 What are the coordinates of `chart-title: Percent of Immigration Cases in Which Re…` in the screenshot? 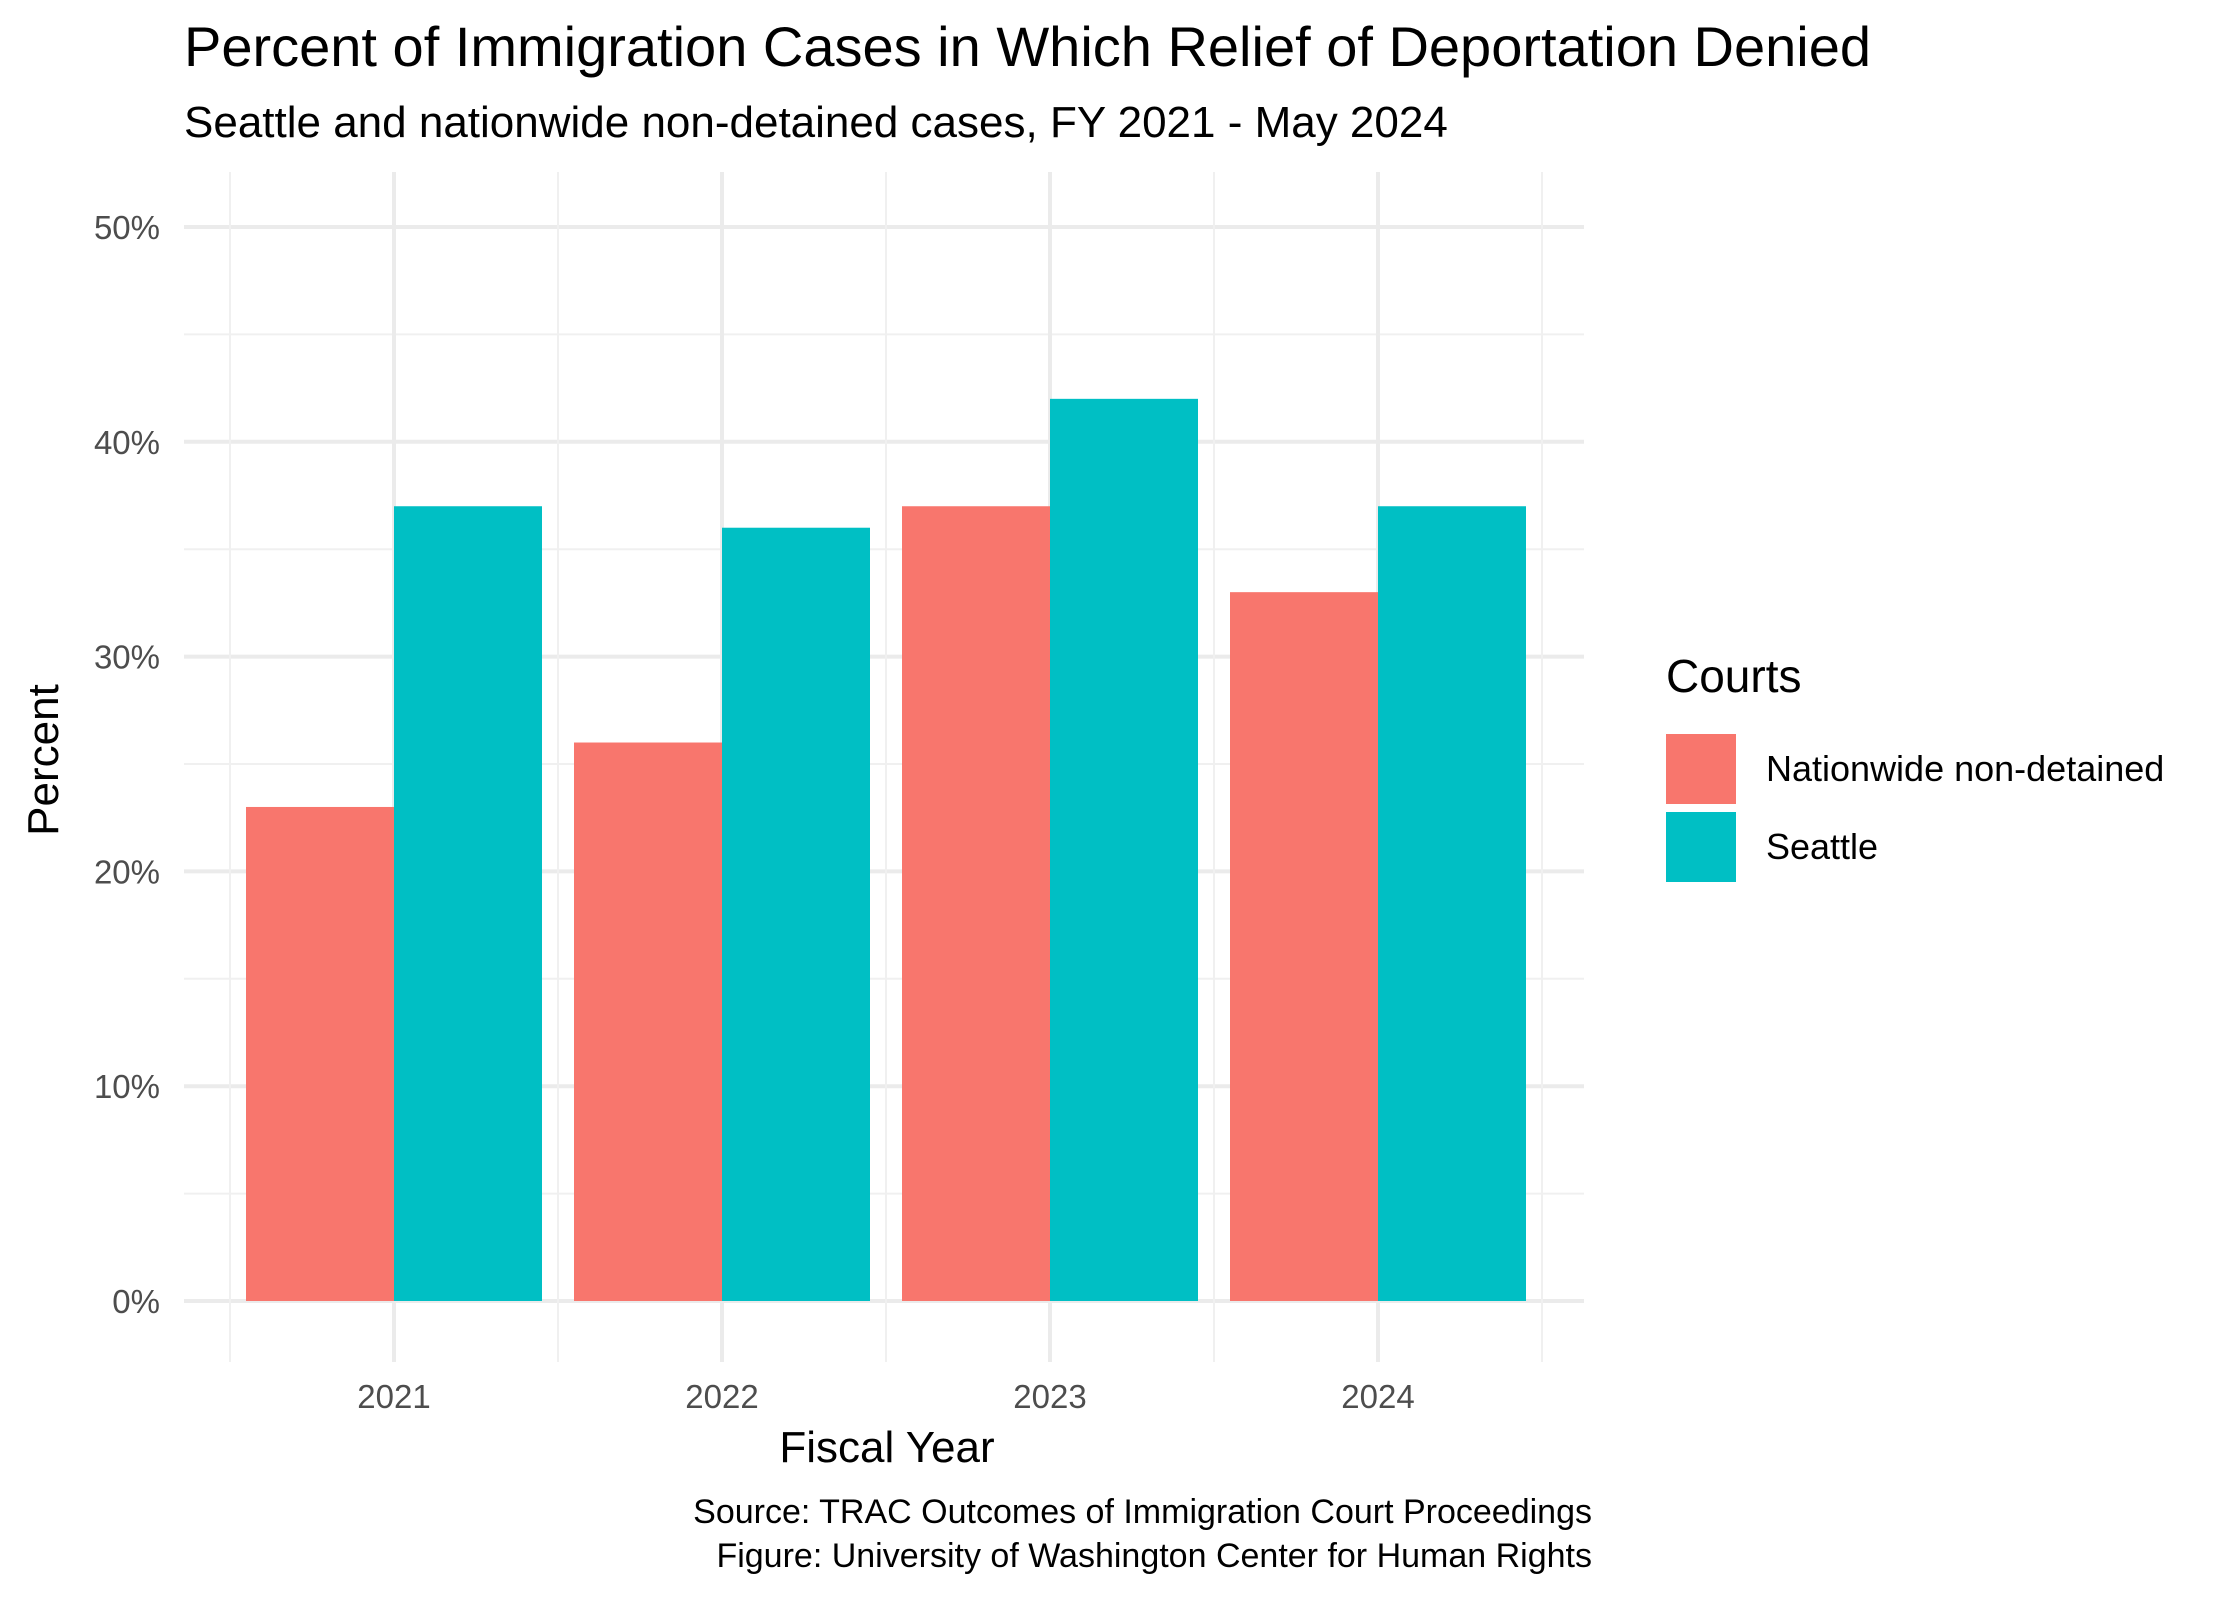 It's located at (1027, 46).